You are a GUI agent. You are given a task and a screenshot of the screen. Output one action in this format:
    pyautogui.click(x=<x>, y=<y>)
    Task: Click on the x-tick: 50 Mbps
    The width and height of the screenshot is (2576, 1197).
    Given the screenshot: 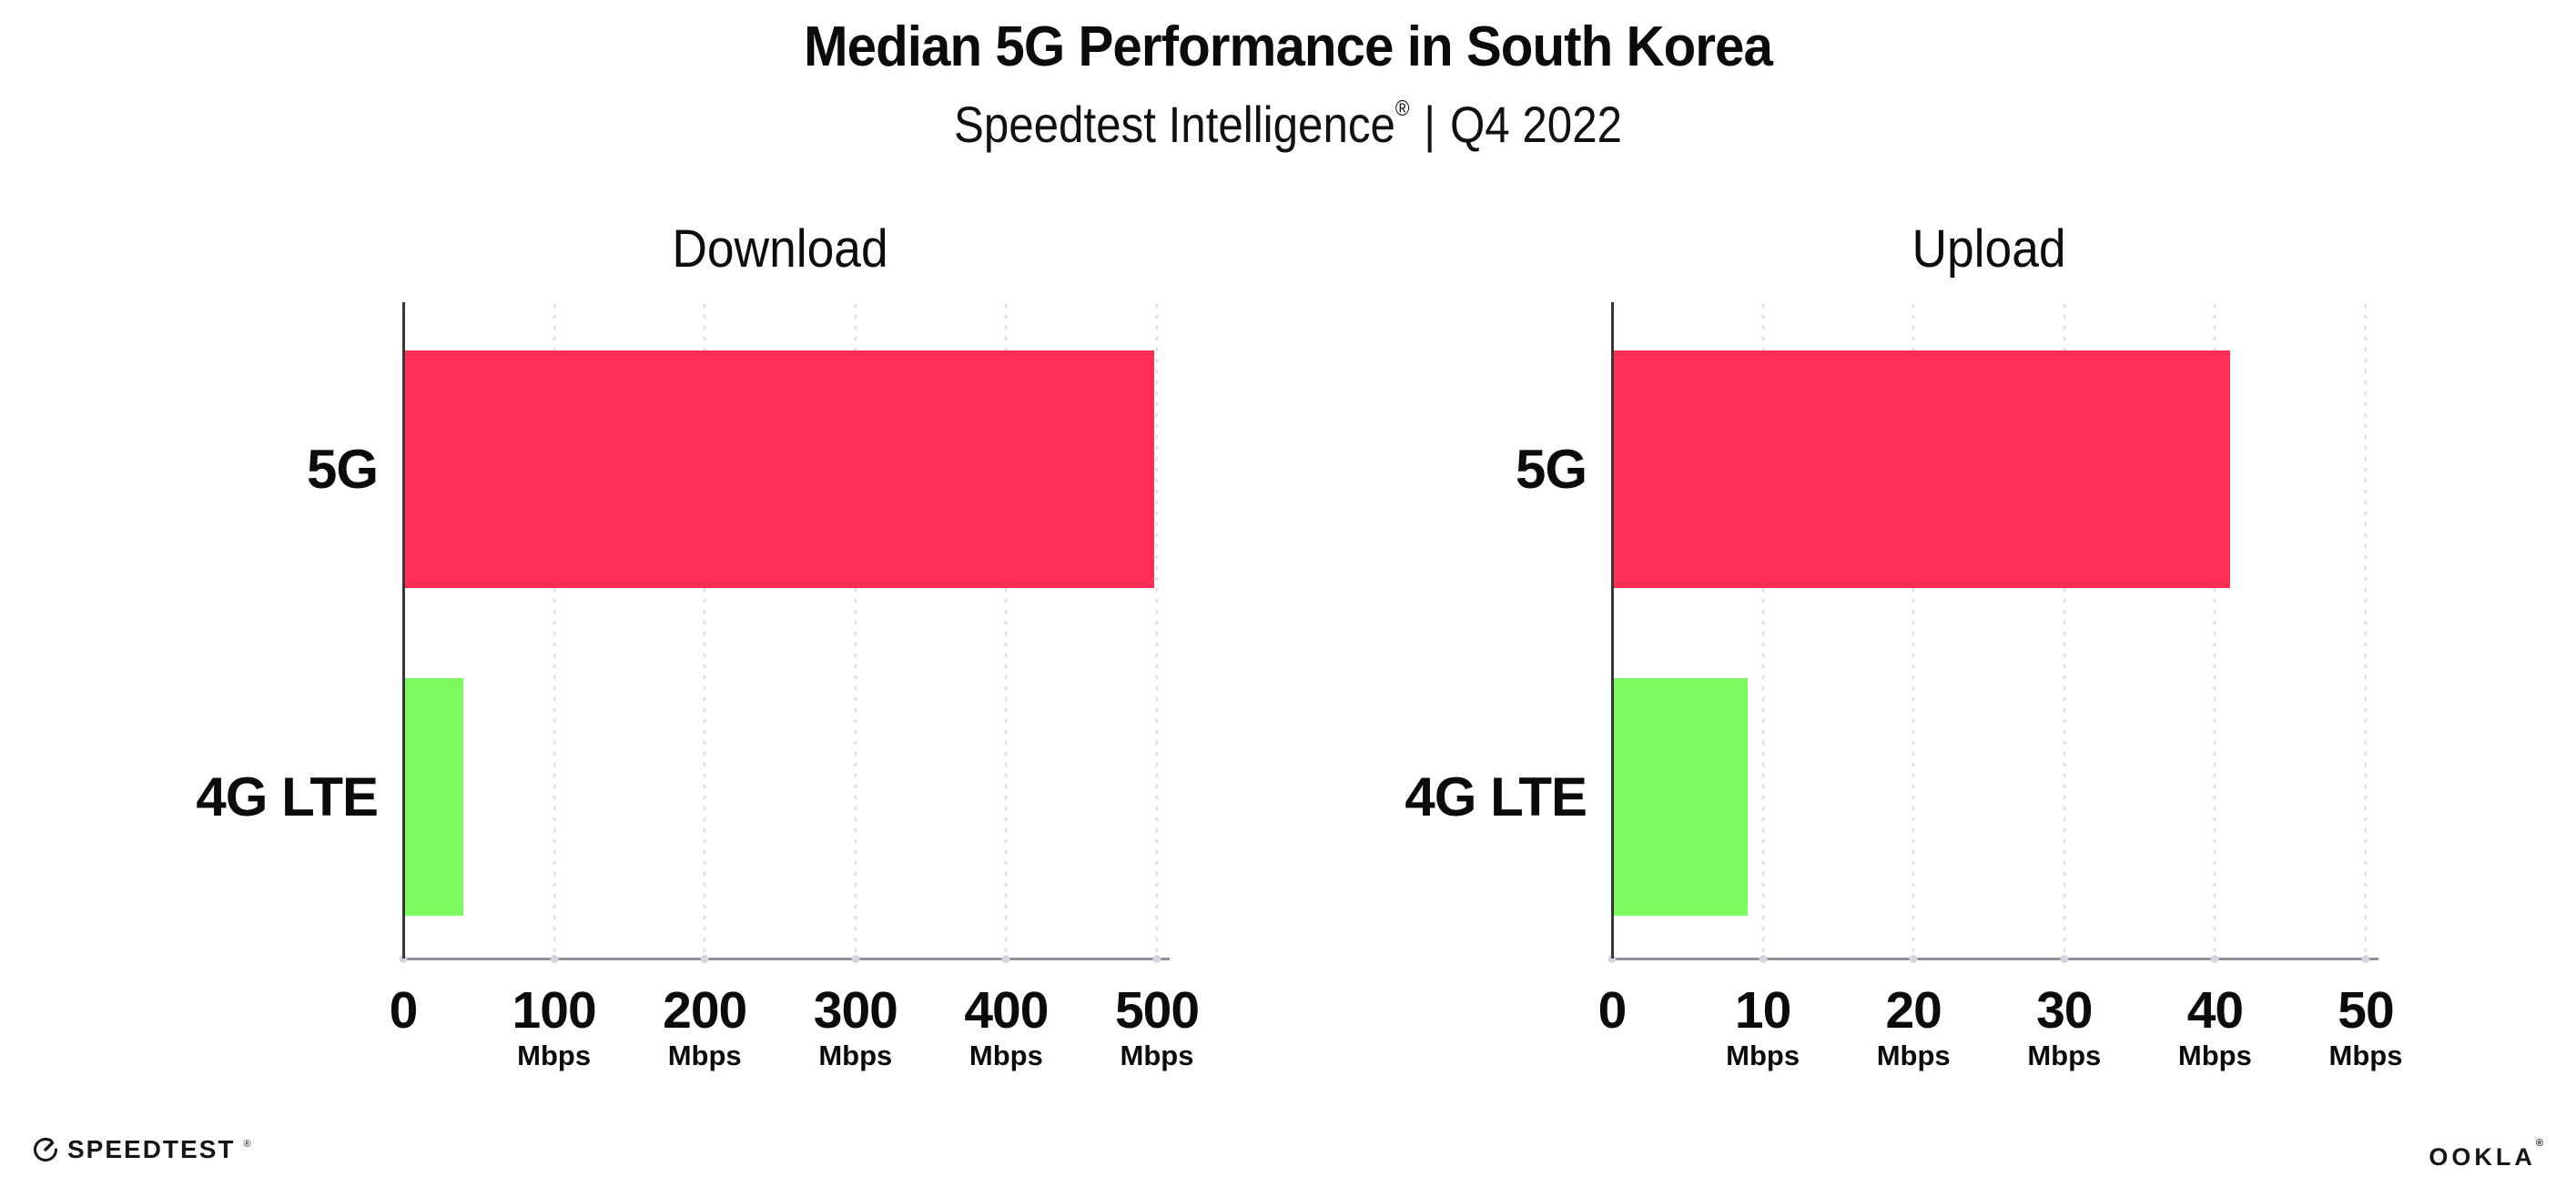 What is the action you would take?
    pyautogui.click(x=2366, y=1028)
    